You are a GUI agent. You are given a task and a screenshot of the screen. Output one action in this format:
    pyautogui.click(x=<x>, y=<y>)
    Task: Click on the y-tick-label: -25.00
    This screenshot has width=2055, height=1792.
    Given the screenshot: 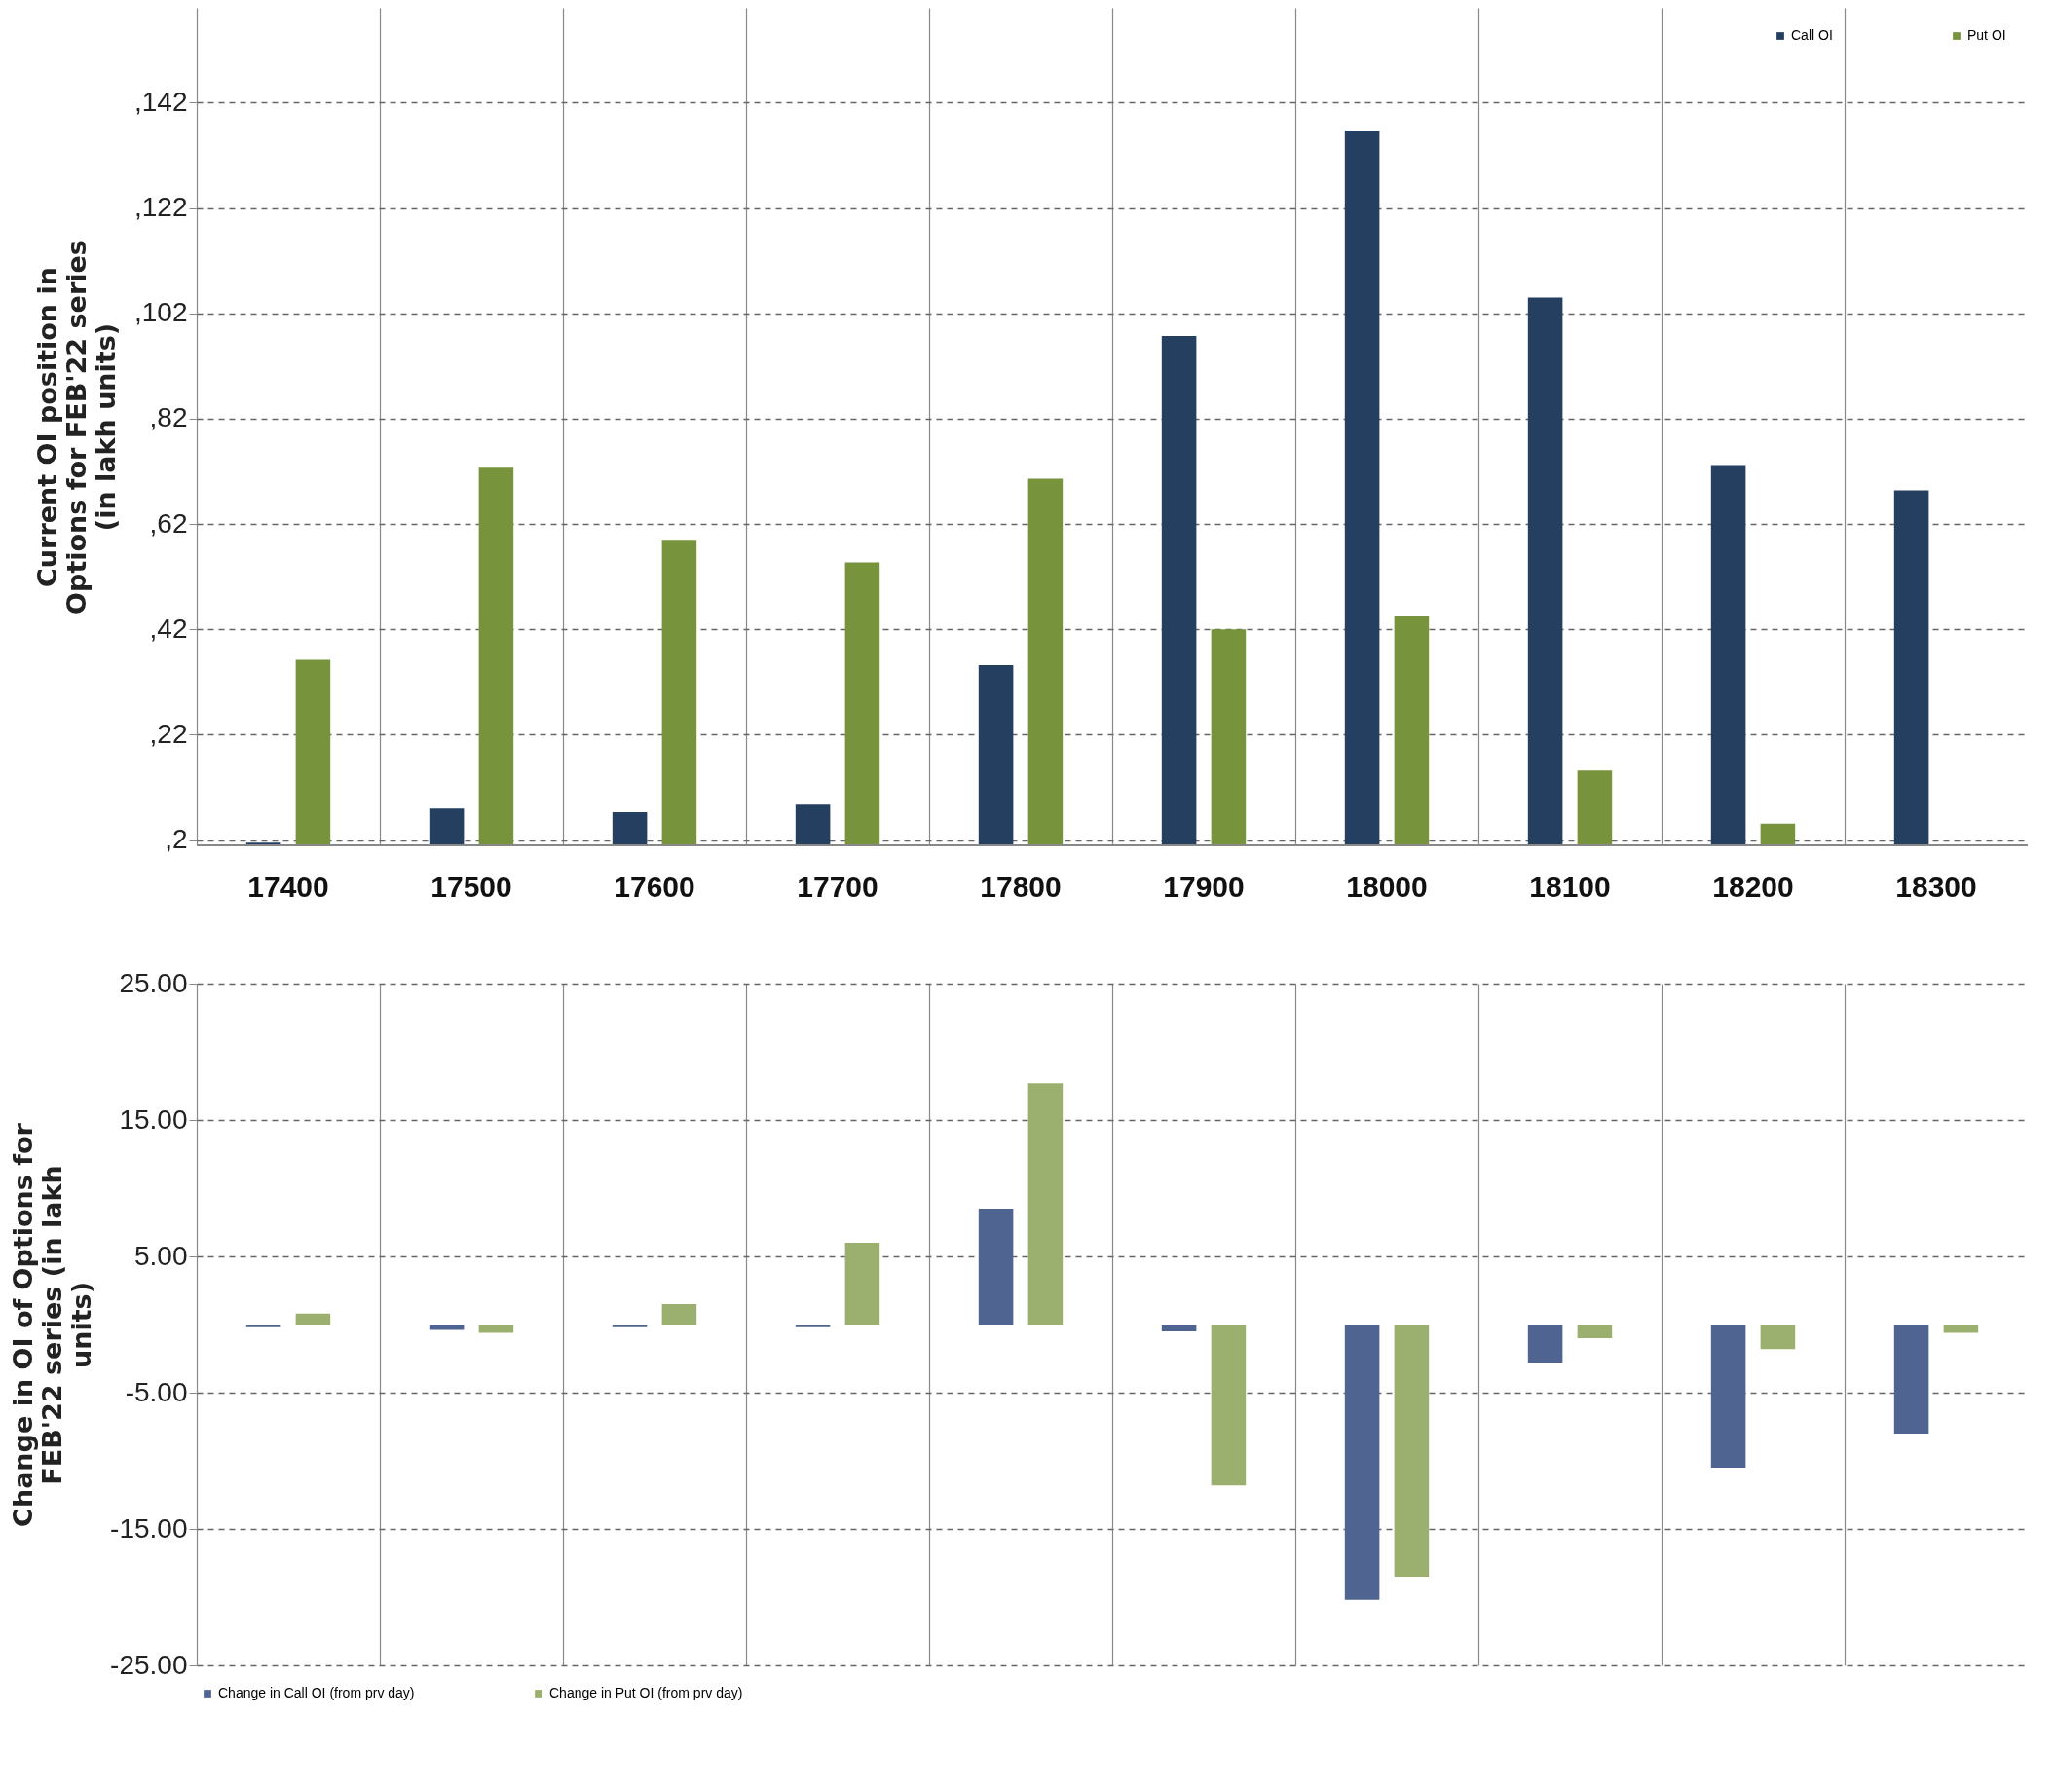 What is the action you would take?
    pyautogui.click(x=149, y=1664)
    